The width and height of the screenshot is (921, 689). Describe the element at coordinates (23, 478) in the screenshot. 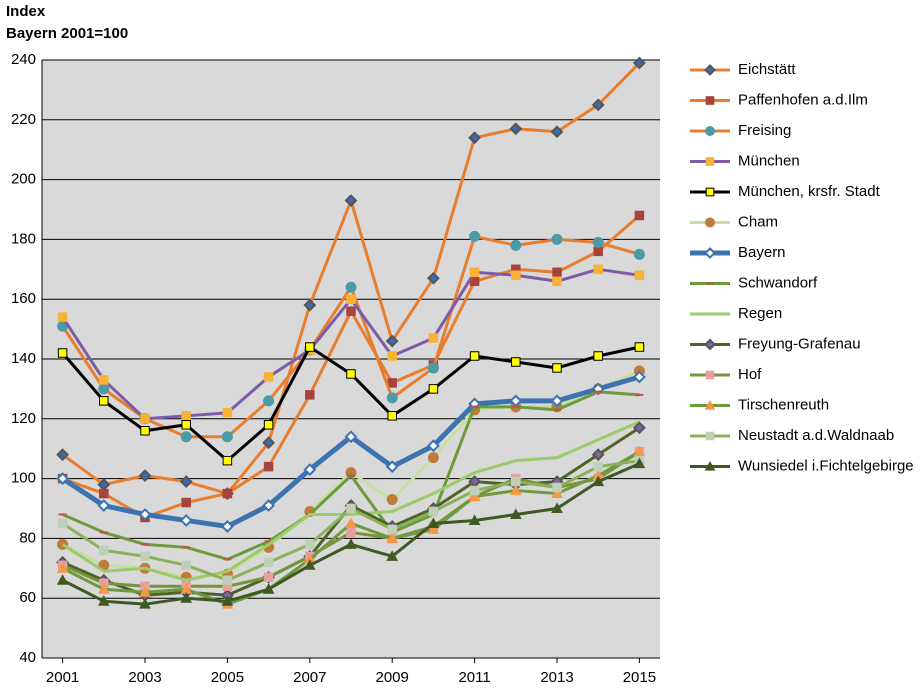

I see `y-tick-label: 100` at that location.